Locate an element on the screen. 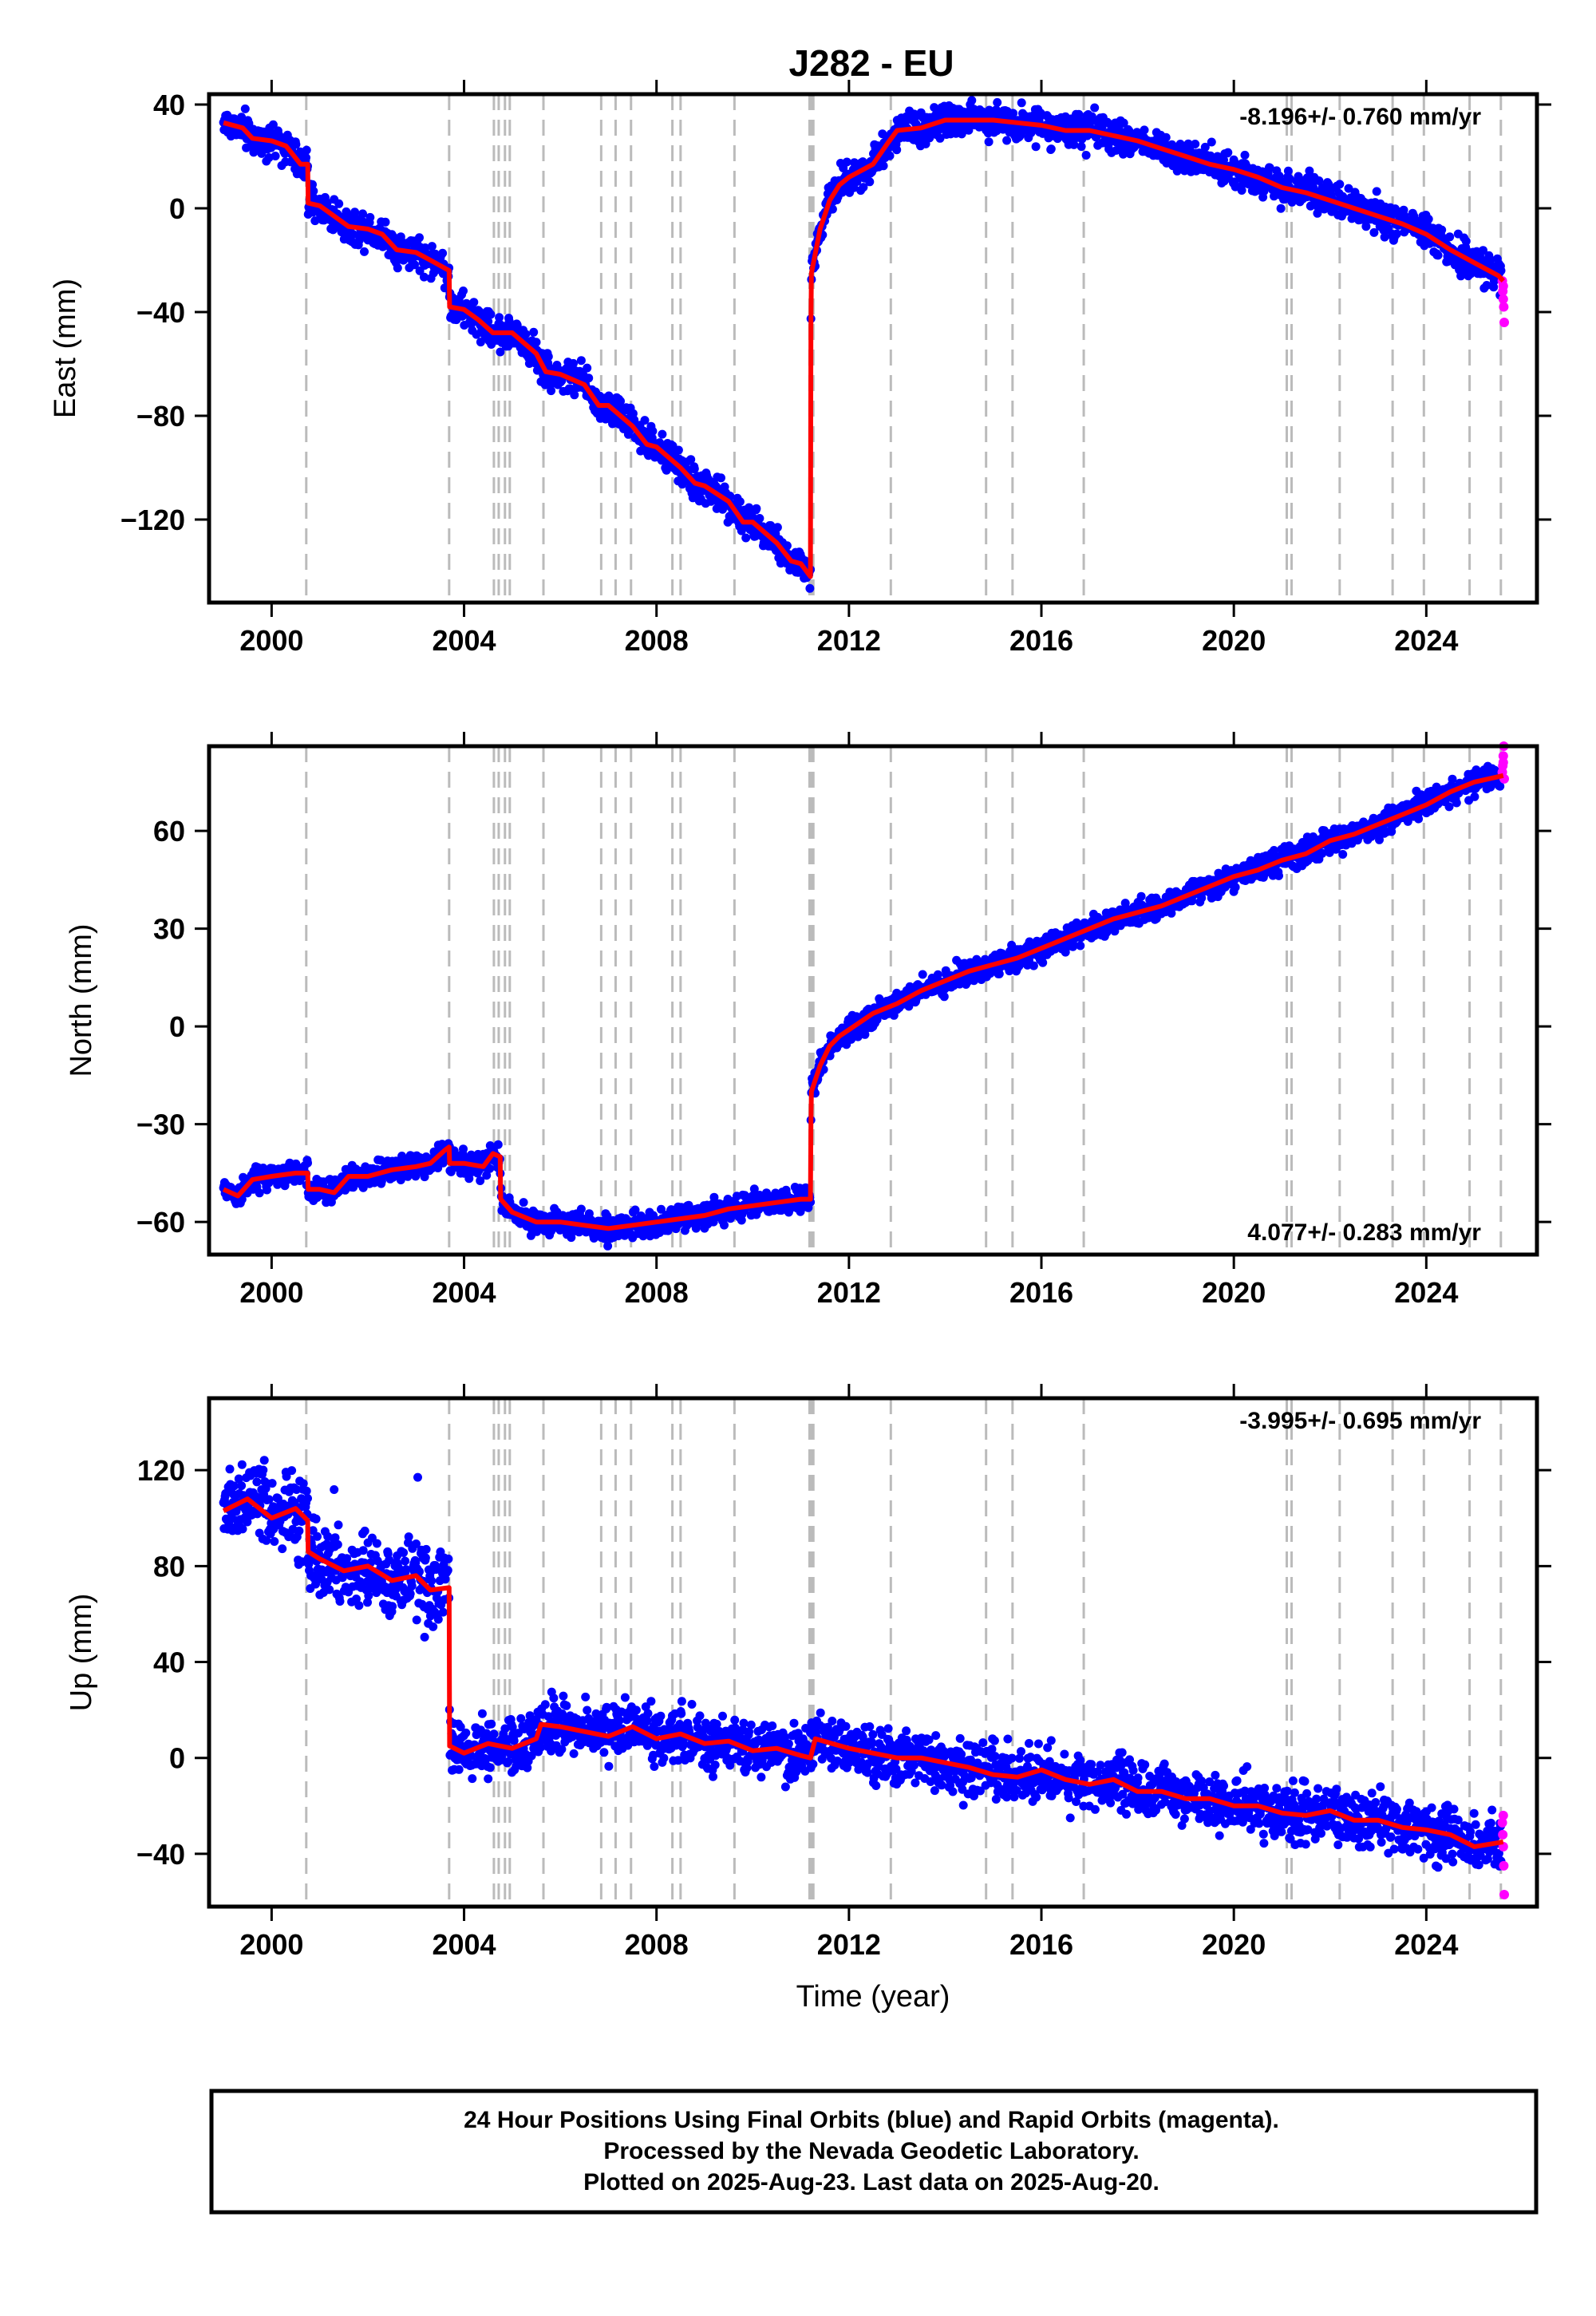  east-xtick-label: 2016 is located at coordinates (1041, 640).